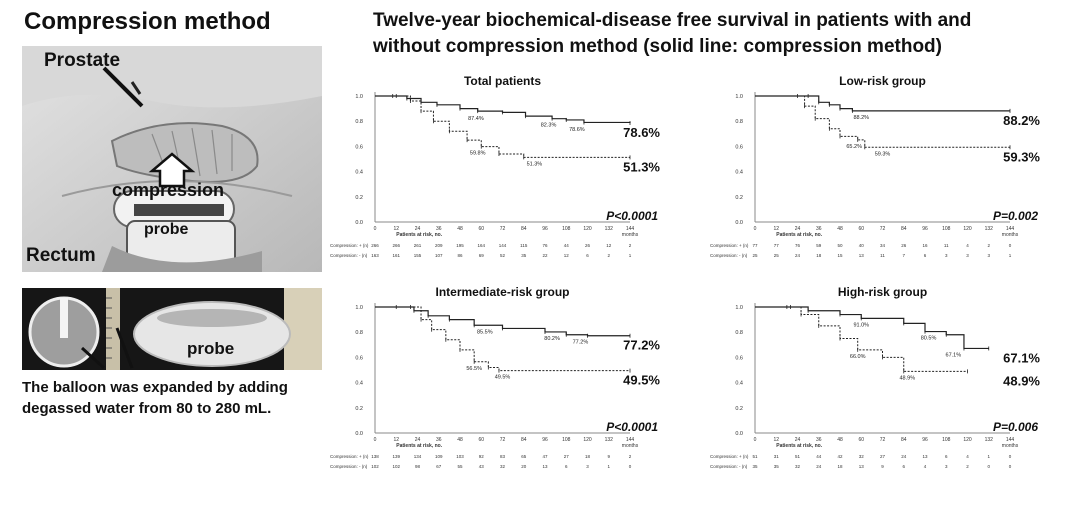 Image resolution: width=1080 pixels, height=520 pixels. Describe the element at coordinates (168, 190) in the screenshot. I see `compression-label: compression` at that location.